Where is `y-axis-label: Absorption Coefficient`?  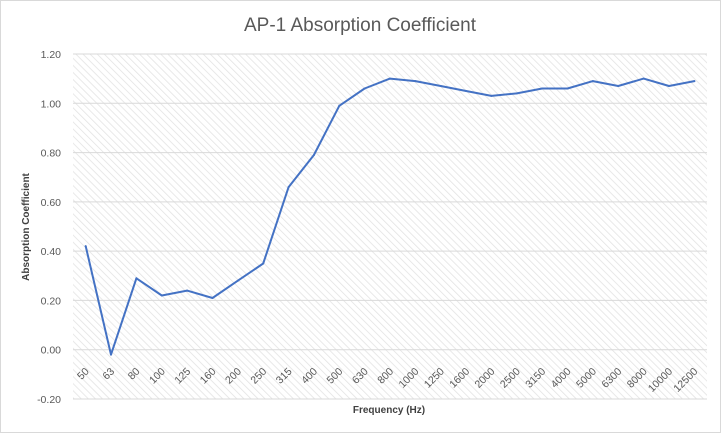
y-axis-label: Absorption Coefficient is located at coordinates (26, 226).